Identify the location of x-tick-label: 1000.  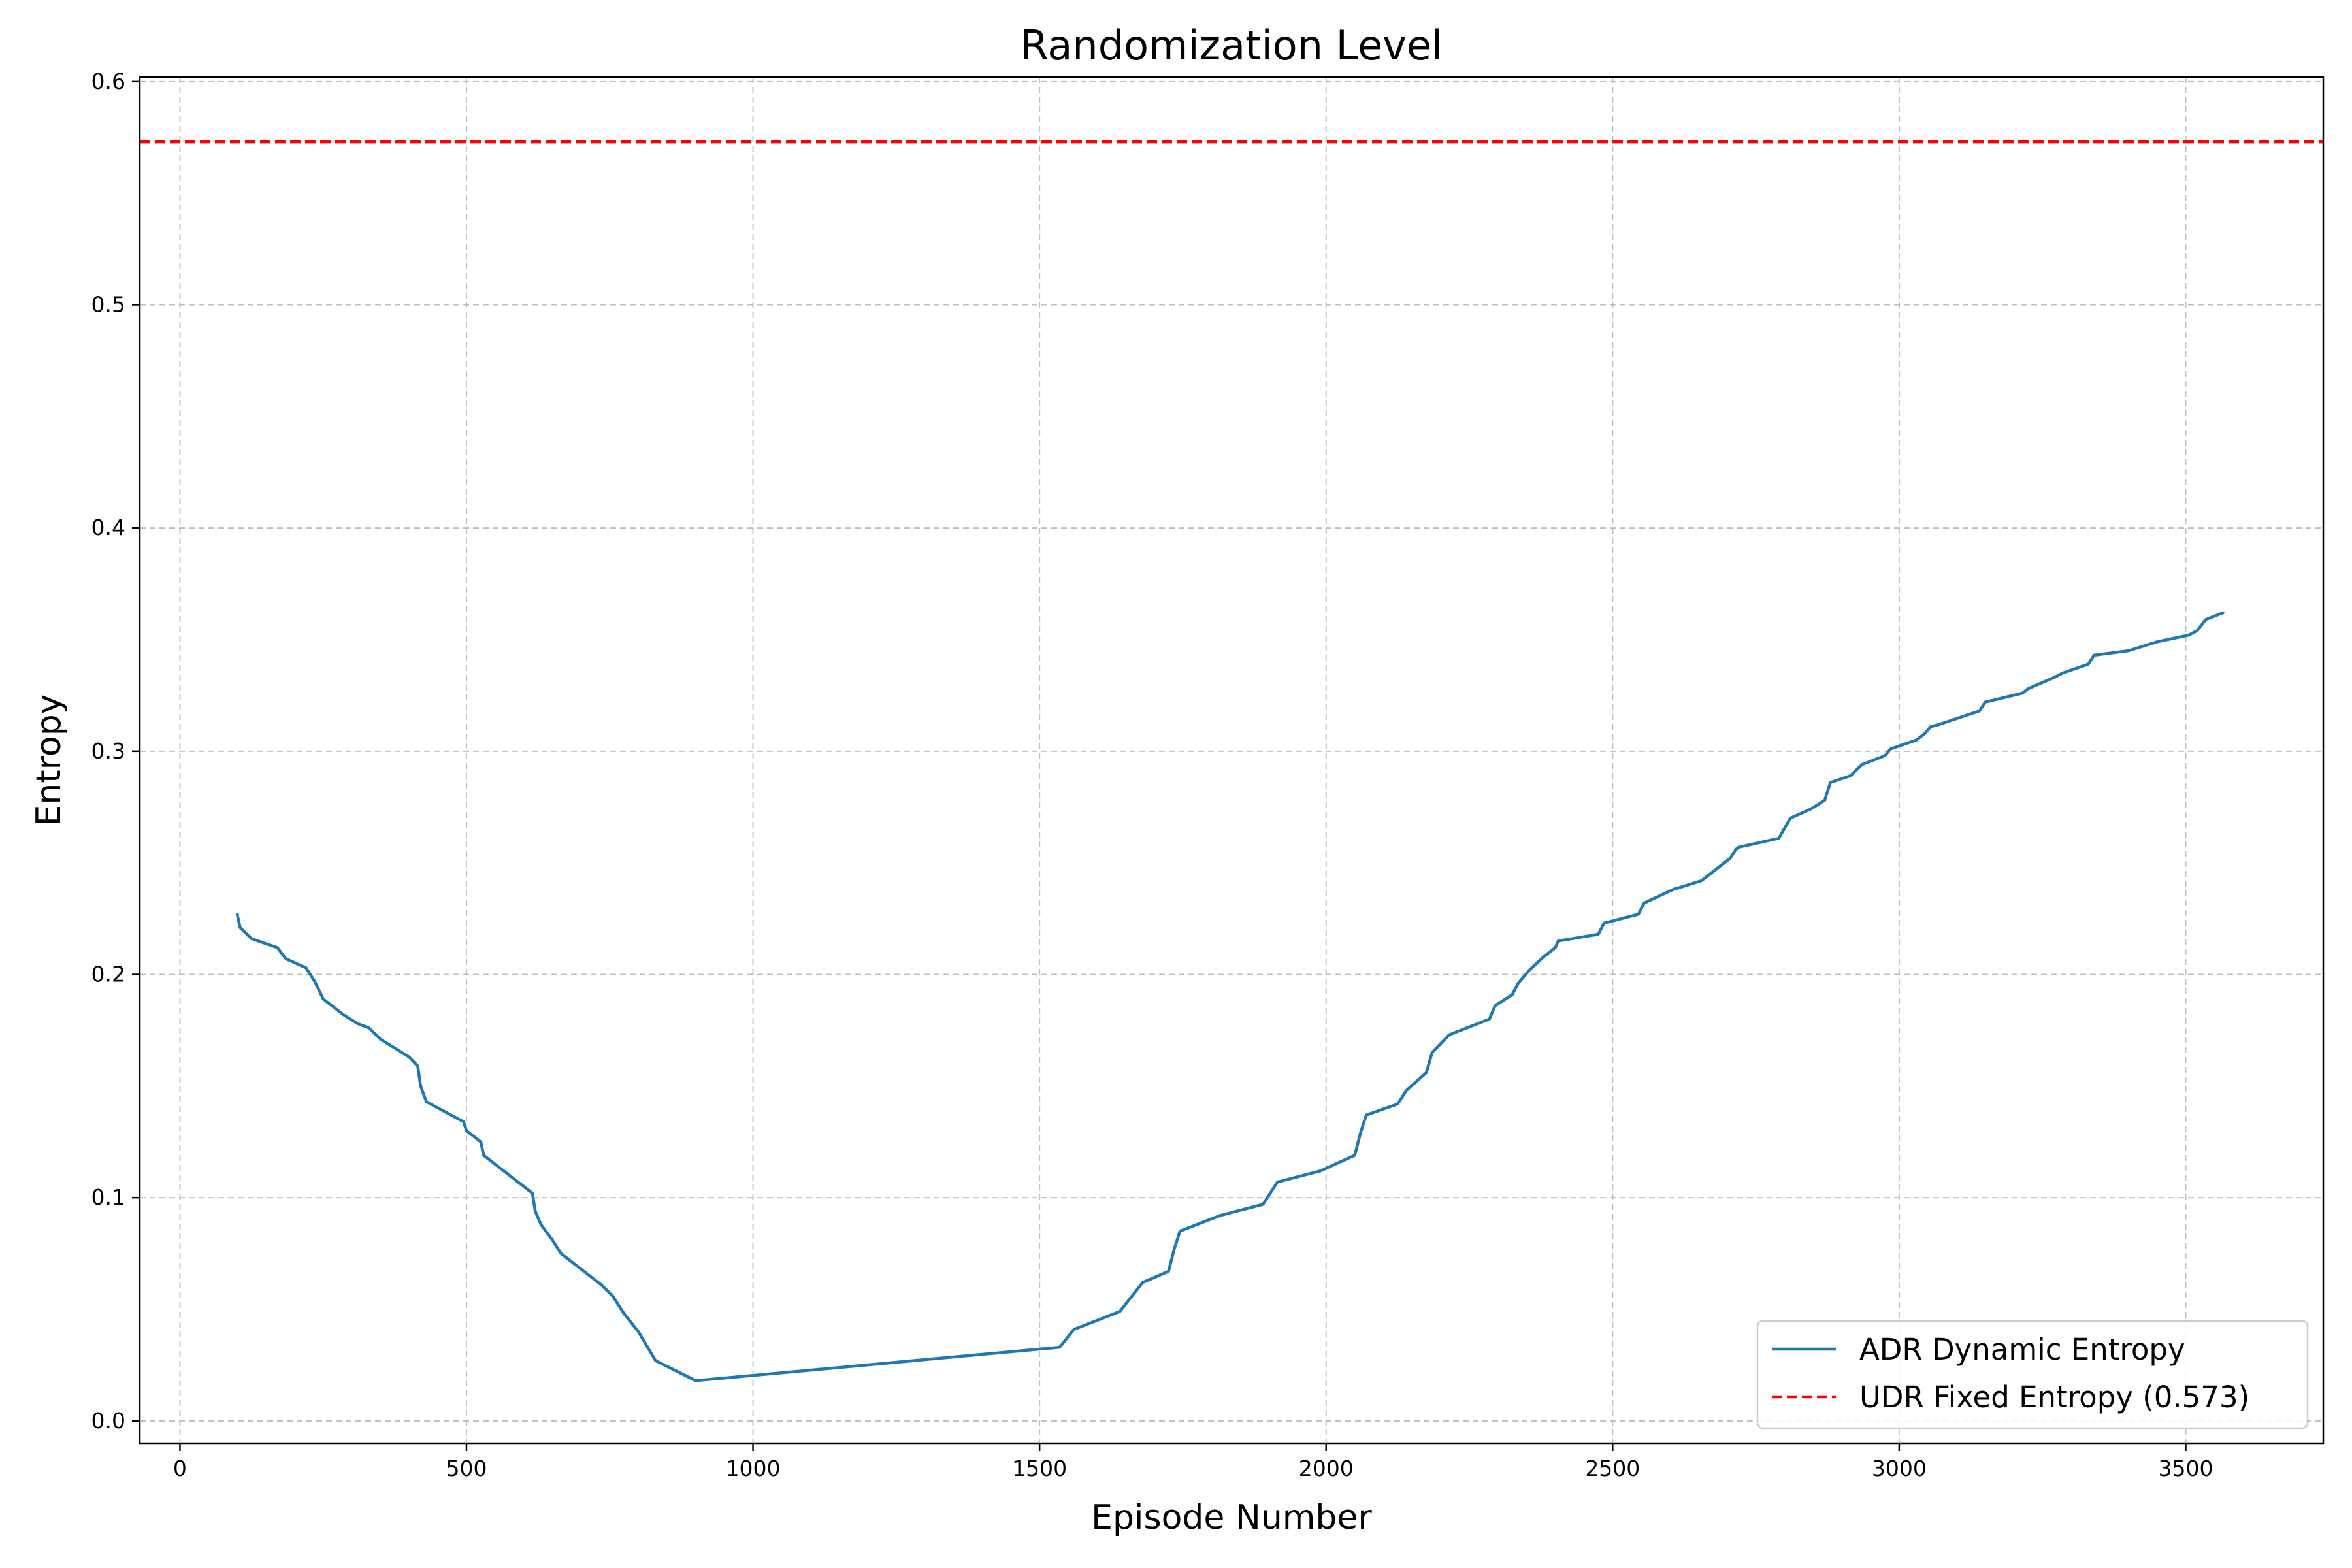
(753, 1468).